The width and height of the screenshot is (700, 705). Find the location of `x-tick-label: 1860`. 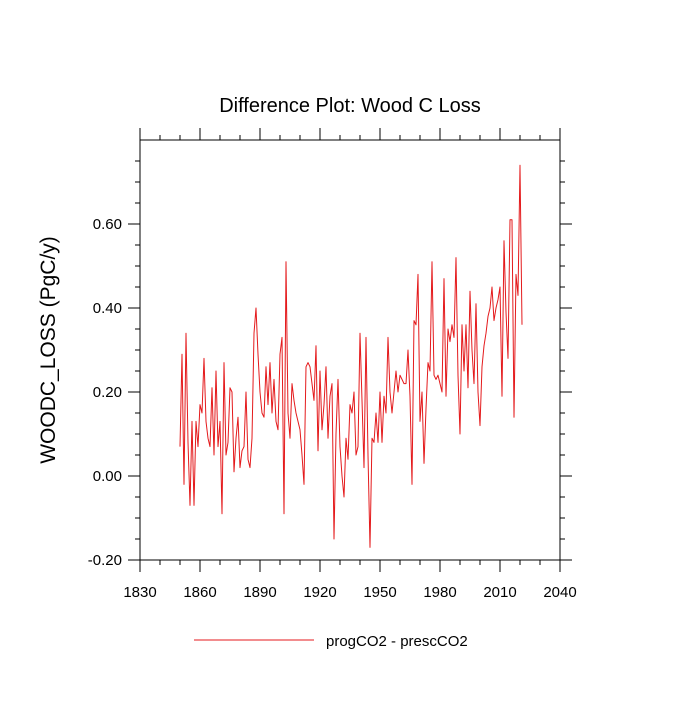

x-tick-label: 1860 is located at coordinates (199, 592).